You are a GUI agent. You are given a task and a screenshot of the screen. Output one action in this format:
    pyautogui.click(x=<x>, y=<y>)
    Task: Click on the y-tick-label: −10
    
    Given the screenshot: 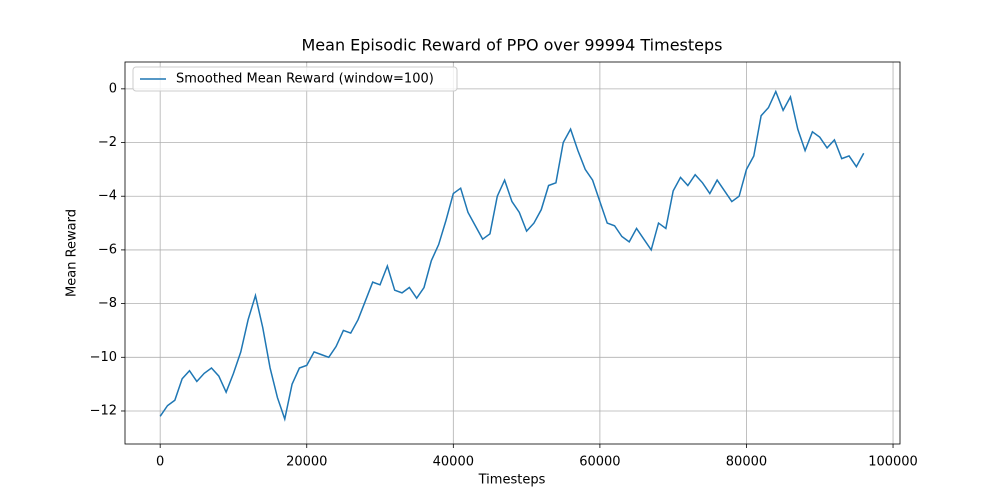 What is the action you would take?
    pyautogui.click(x=103, y=357)
    